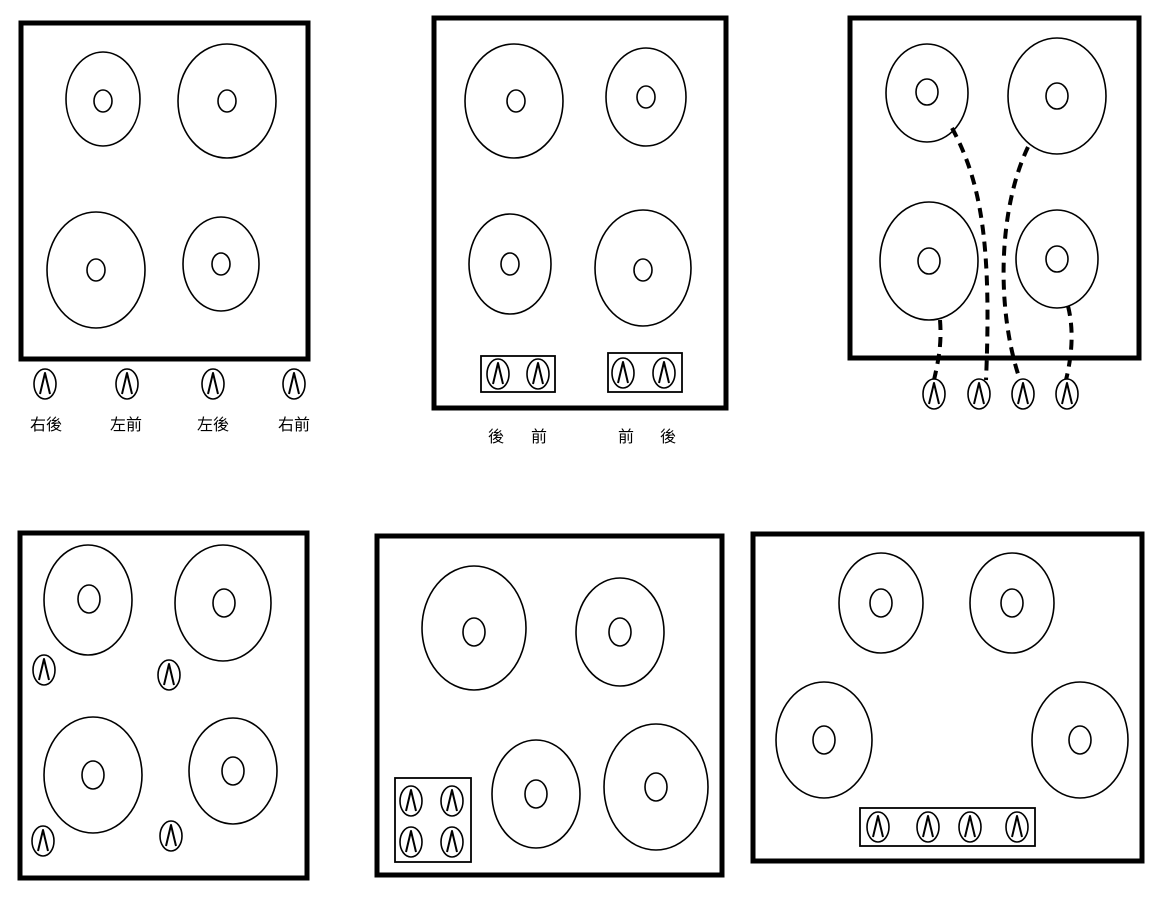 The height and width of the screenshot is (900, 1152). What do you see at coordinates (824, 740) in the screenshot?
I see `burner-middle-left` at bounding box center [824, 740].